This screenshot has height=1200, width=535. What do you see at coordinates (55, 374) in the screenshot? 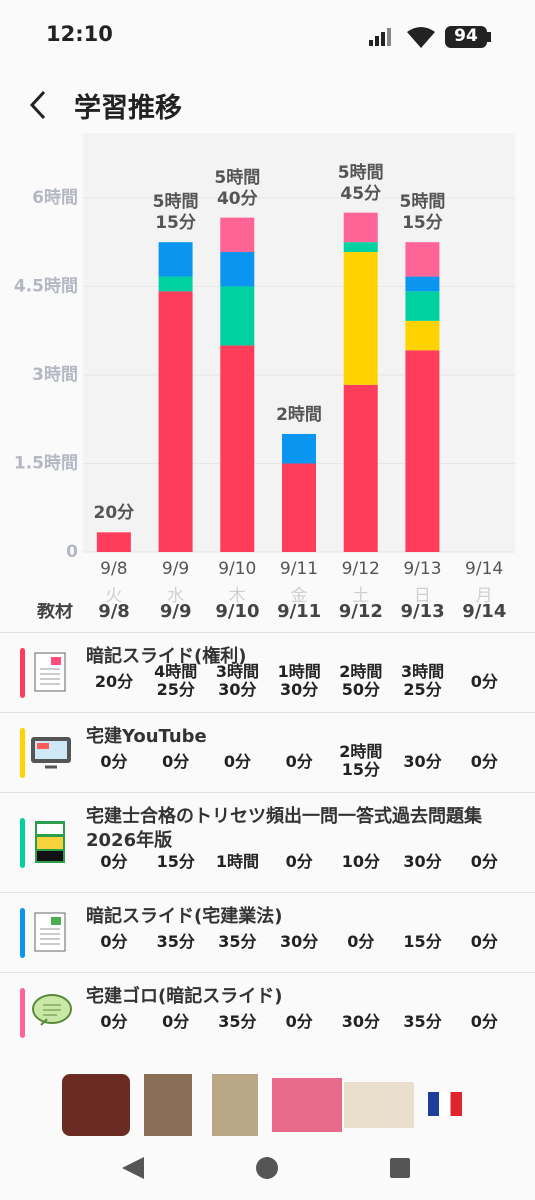
I see `y-tick-label: 3時間` at bounding box center [55, 374].